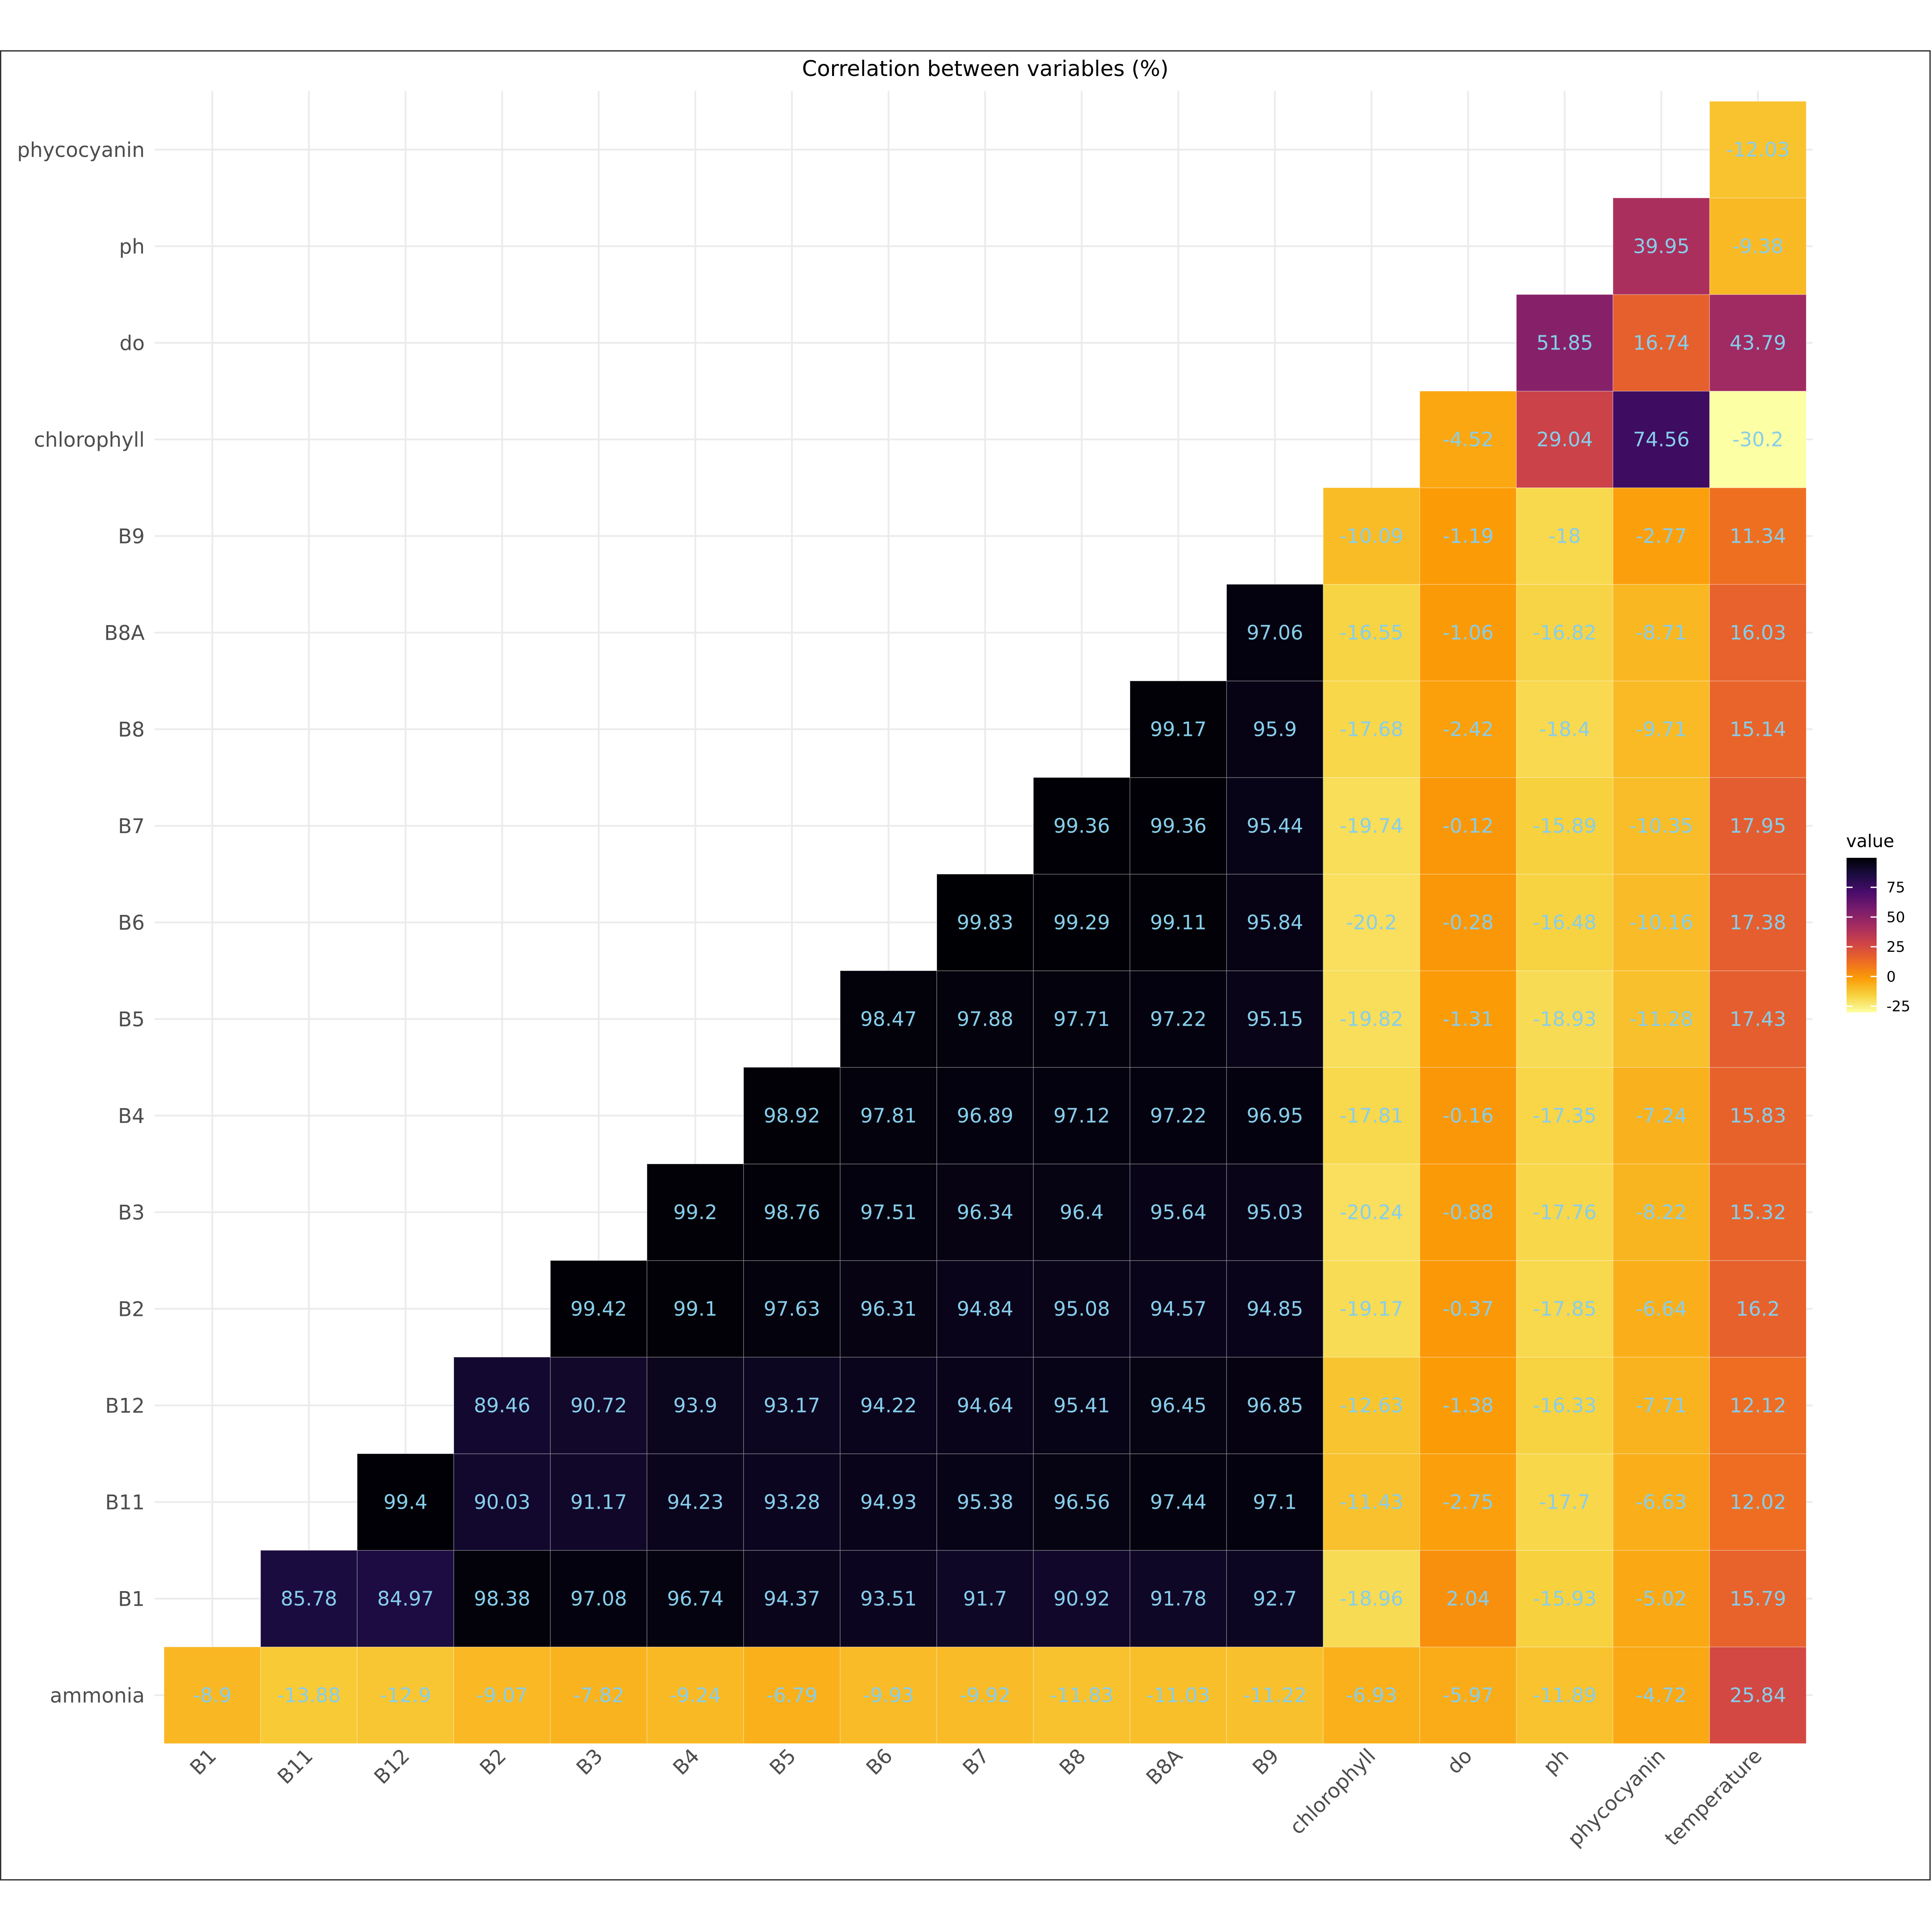 This screenshot has height=1932, width=1932. What do you see at coordinates (1082, 922) in the screenshot?
I see `cell-label: 99.29` at bounding box center [1082, 922].